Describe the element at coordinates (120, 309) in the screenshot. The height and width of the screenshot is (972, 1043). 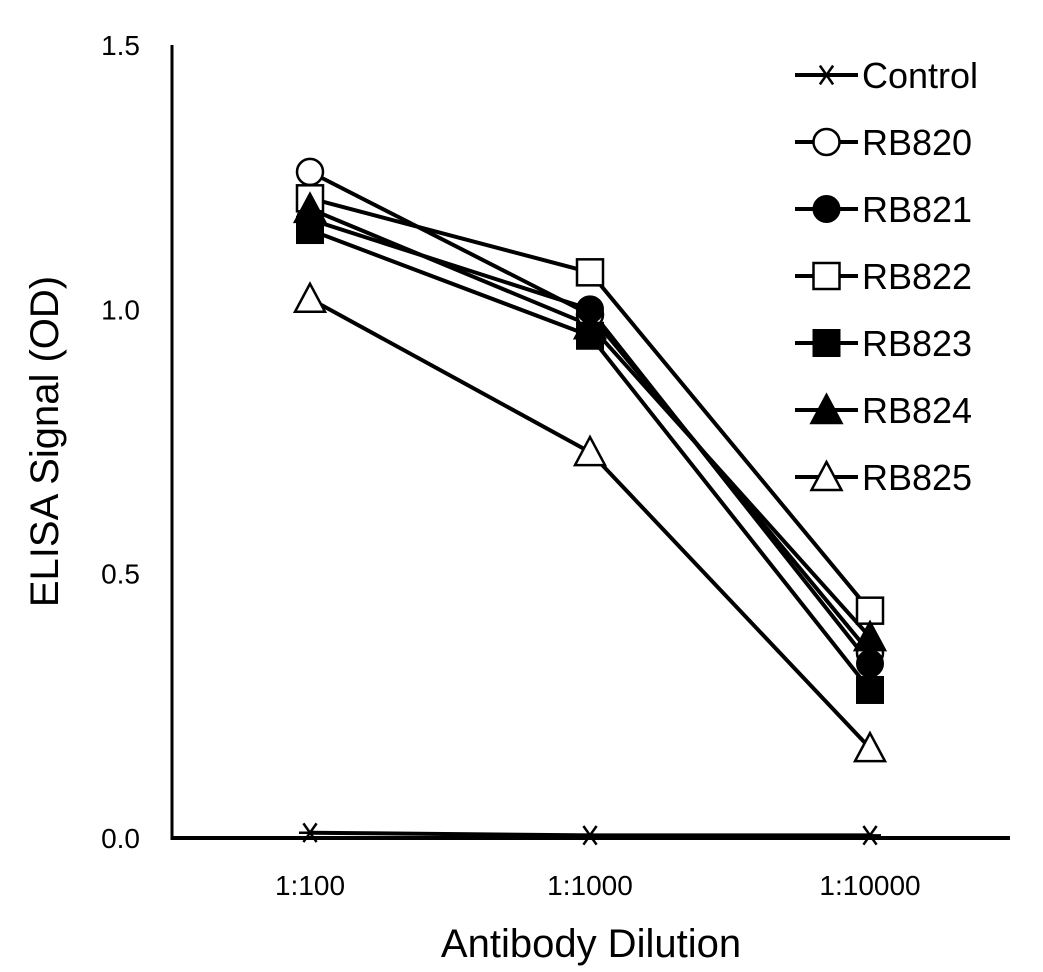
I see `y-tick-label: 1.0` at that location.